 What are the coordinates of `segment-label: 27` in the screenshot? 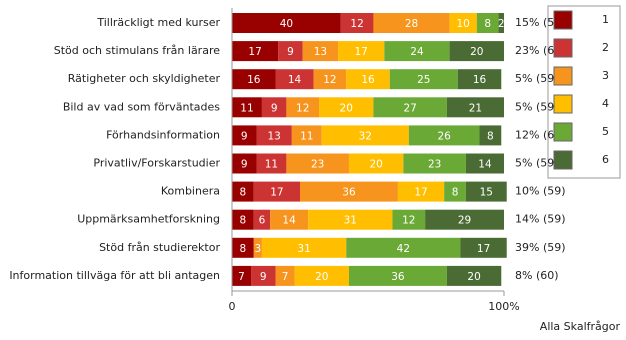 It's located at (409, 108).